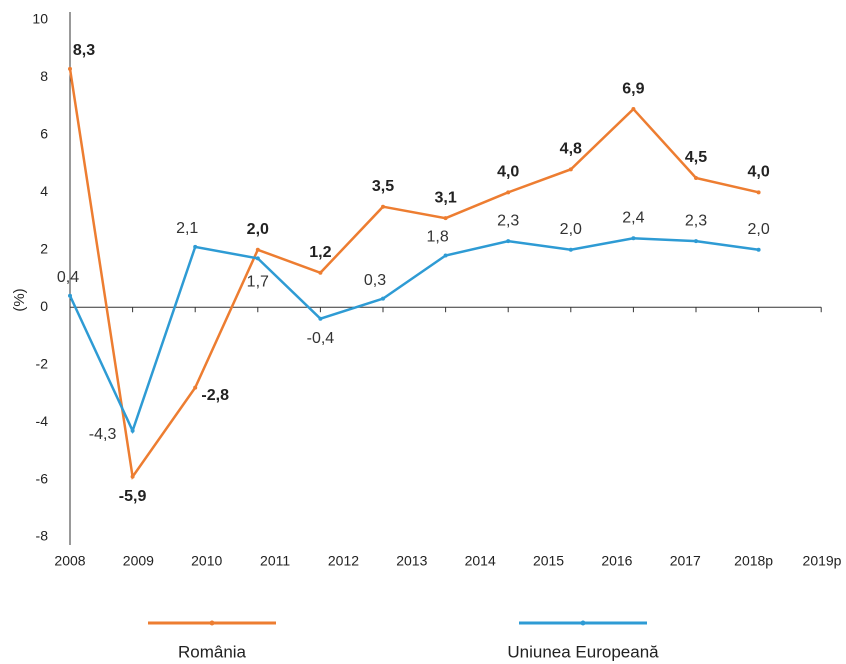 The height and width of the screenshot is (664, 846). I want to click on data-label: -0,4, so click(321, 338).